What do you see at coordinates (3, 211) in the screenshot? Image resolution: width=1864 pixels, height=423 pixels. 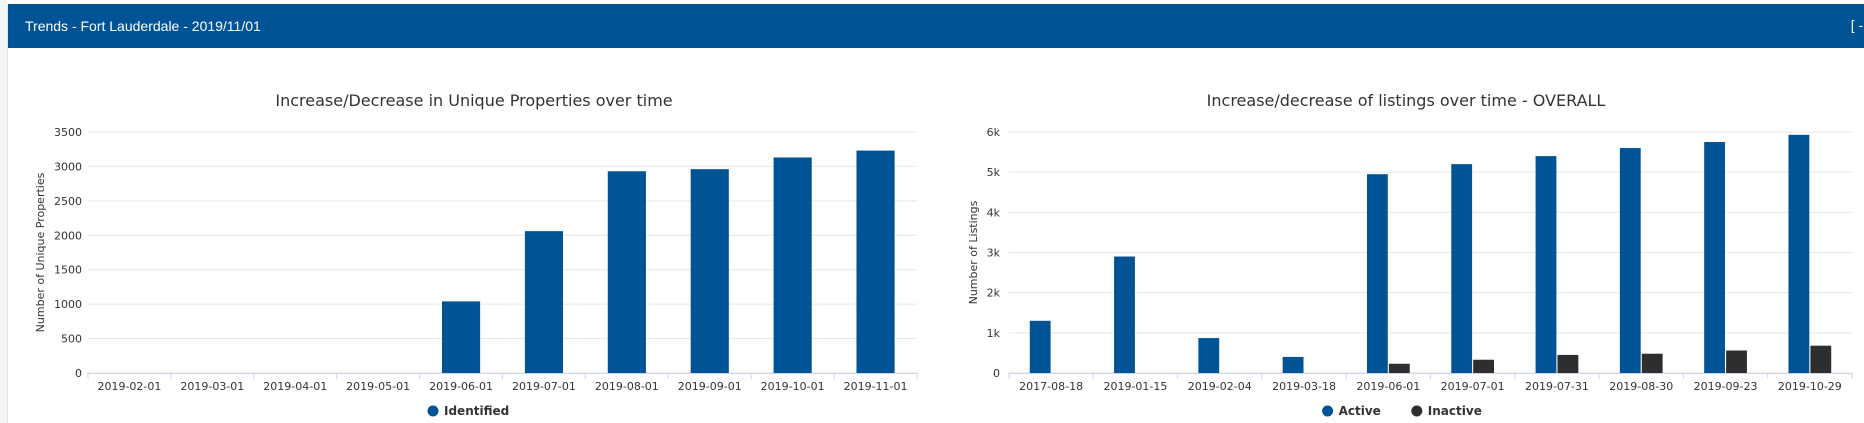 I see `left-gutter` at bounding box center [3, 211].